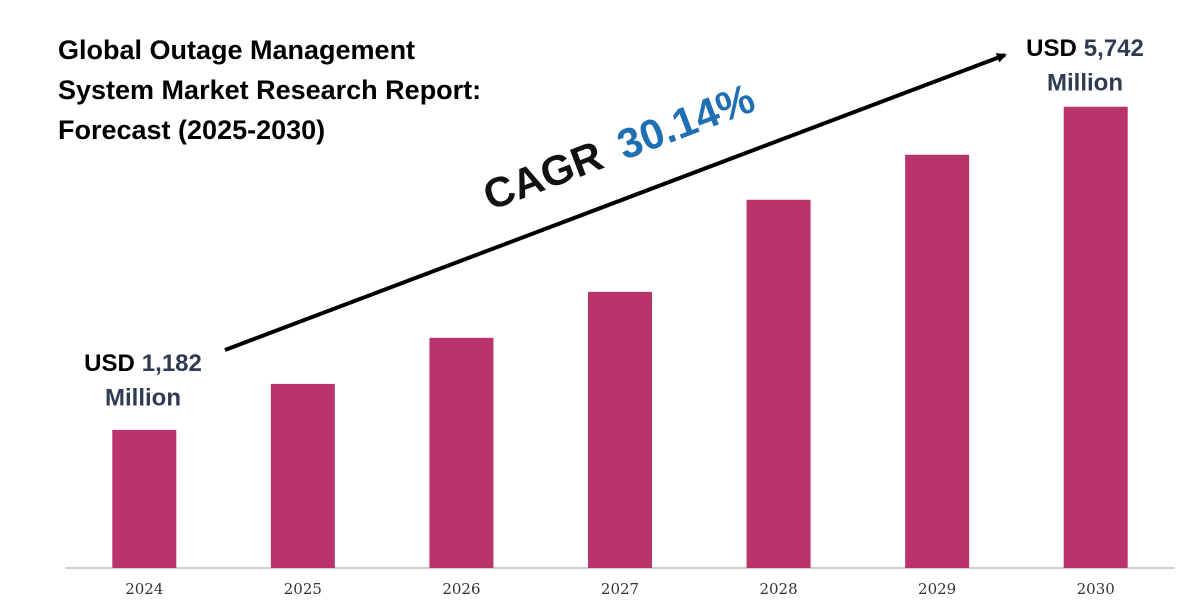  Describe the element at coordinates (778, 589) in the screenshot. I see `x-tick-label: 2028` at that location.